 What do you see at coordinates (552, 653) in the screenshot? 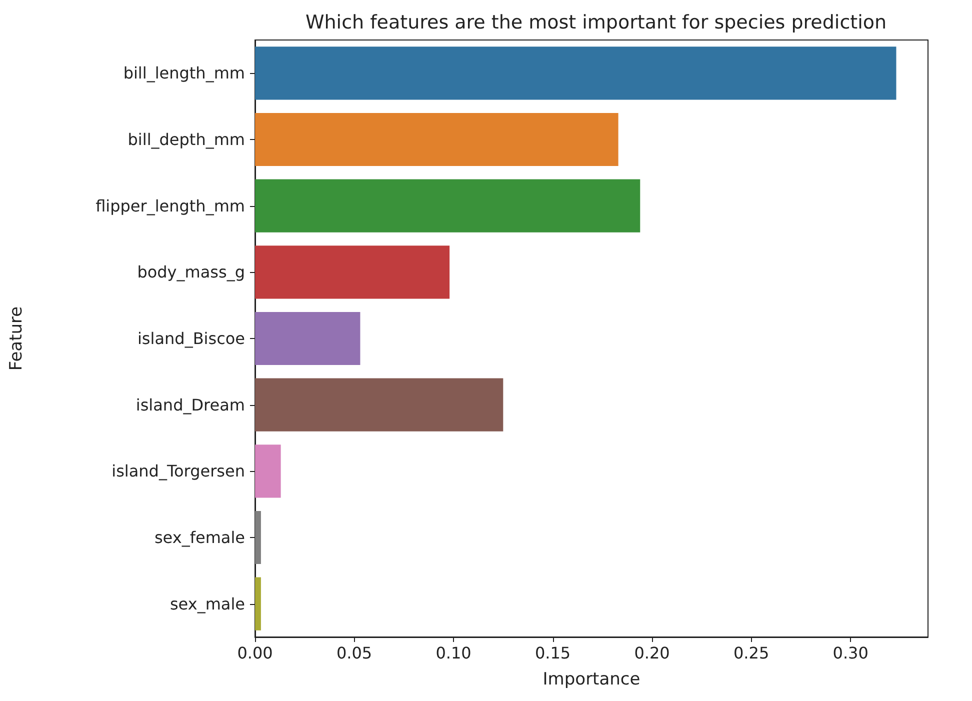
I see `x-tick-label: 0.15` at bounding box center [552, 653].